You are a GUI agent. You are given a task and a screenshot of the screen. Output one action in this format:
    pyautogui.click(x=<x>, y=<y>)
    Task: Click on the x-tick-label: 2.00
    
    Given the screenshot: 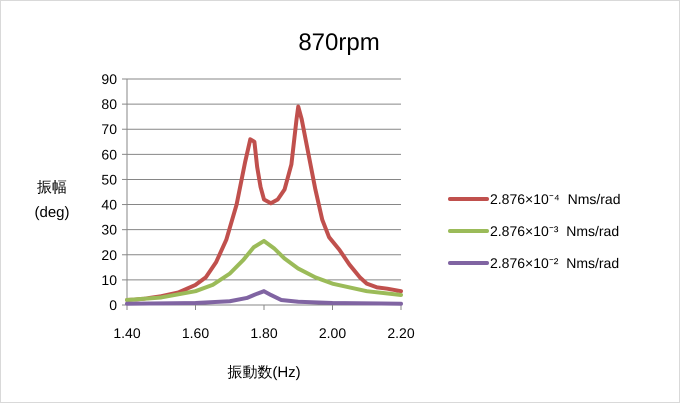 What is the action you would take?
    pyautogui.click(x=332, y=333)
    